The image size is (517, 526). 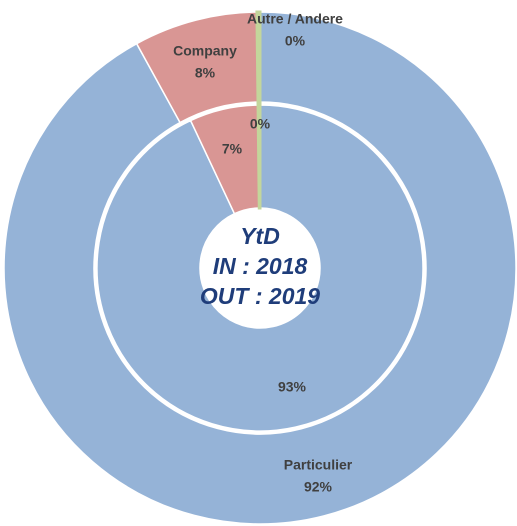 What do you see at coordinates (260, 296) in the screenshot?
I see `center-text: OUT : 2019` at bounding box center [260, 296].